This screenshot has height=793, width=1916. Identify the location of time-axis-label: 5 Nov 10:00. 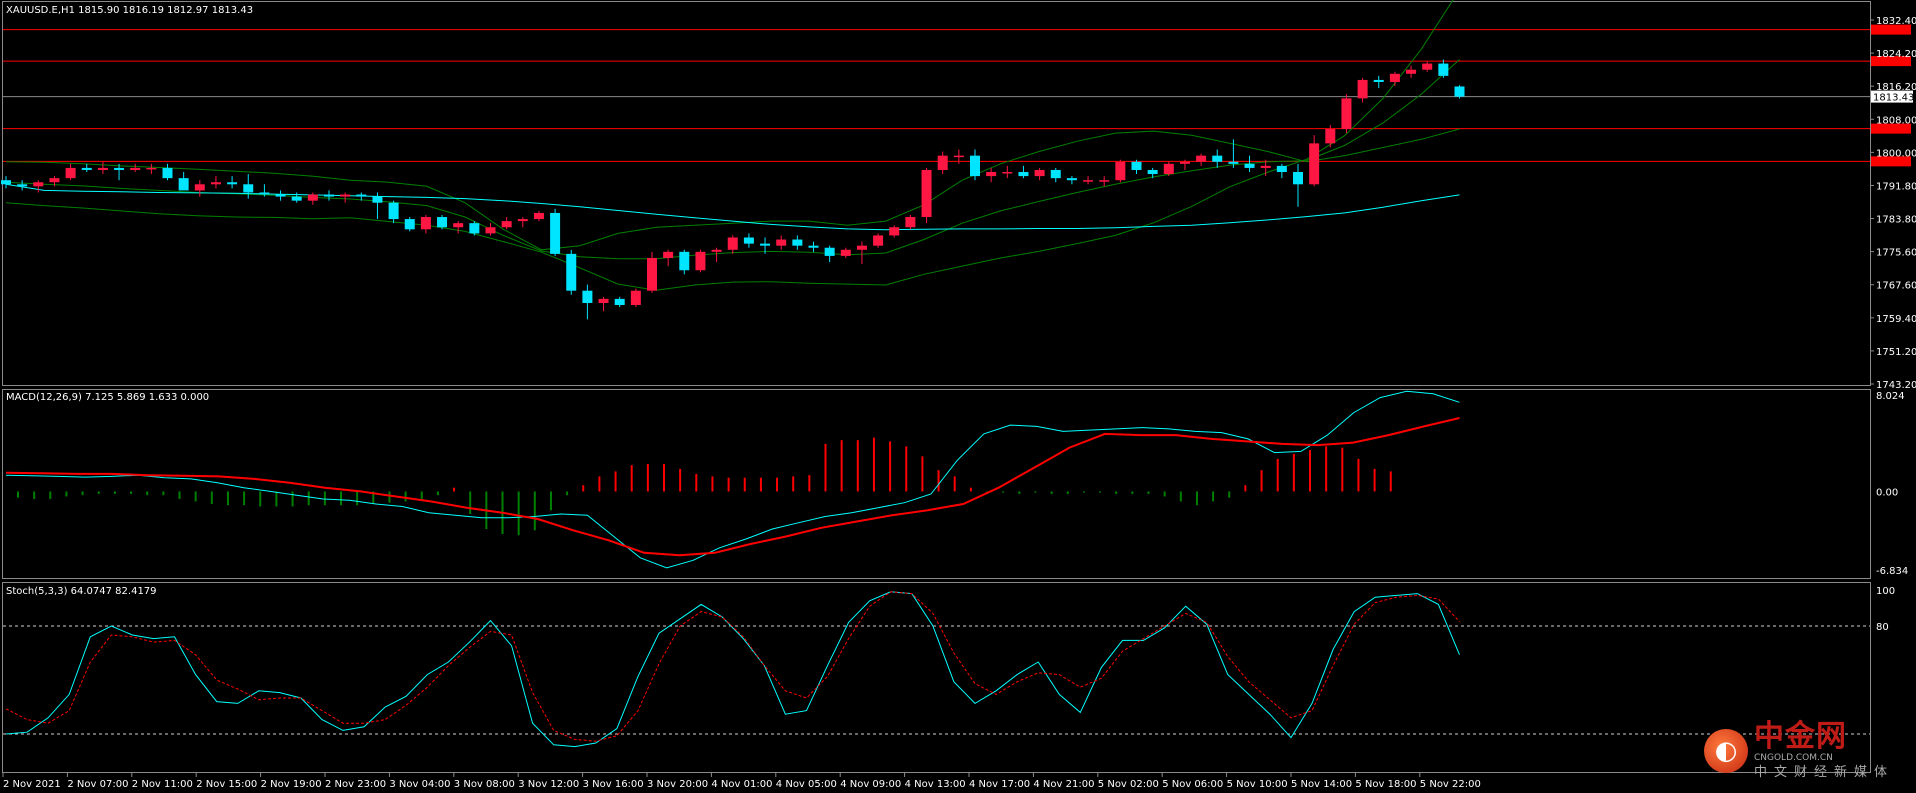
(1257, 784).